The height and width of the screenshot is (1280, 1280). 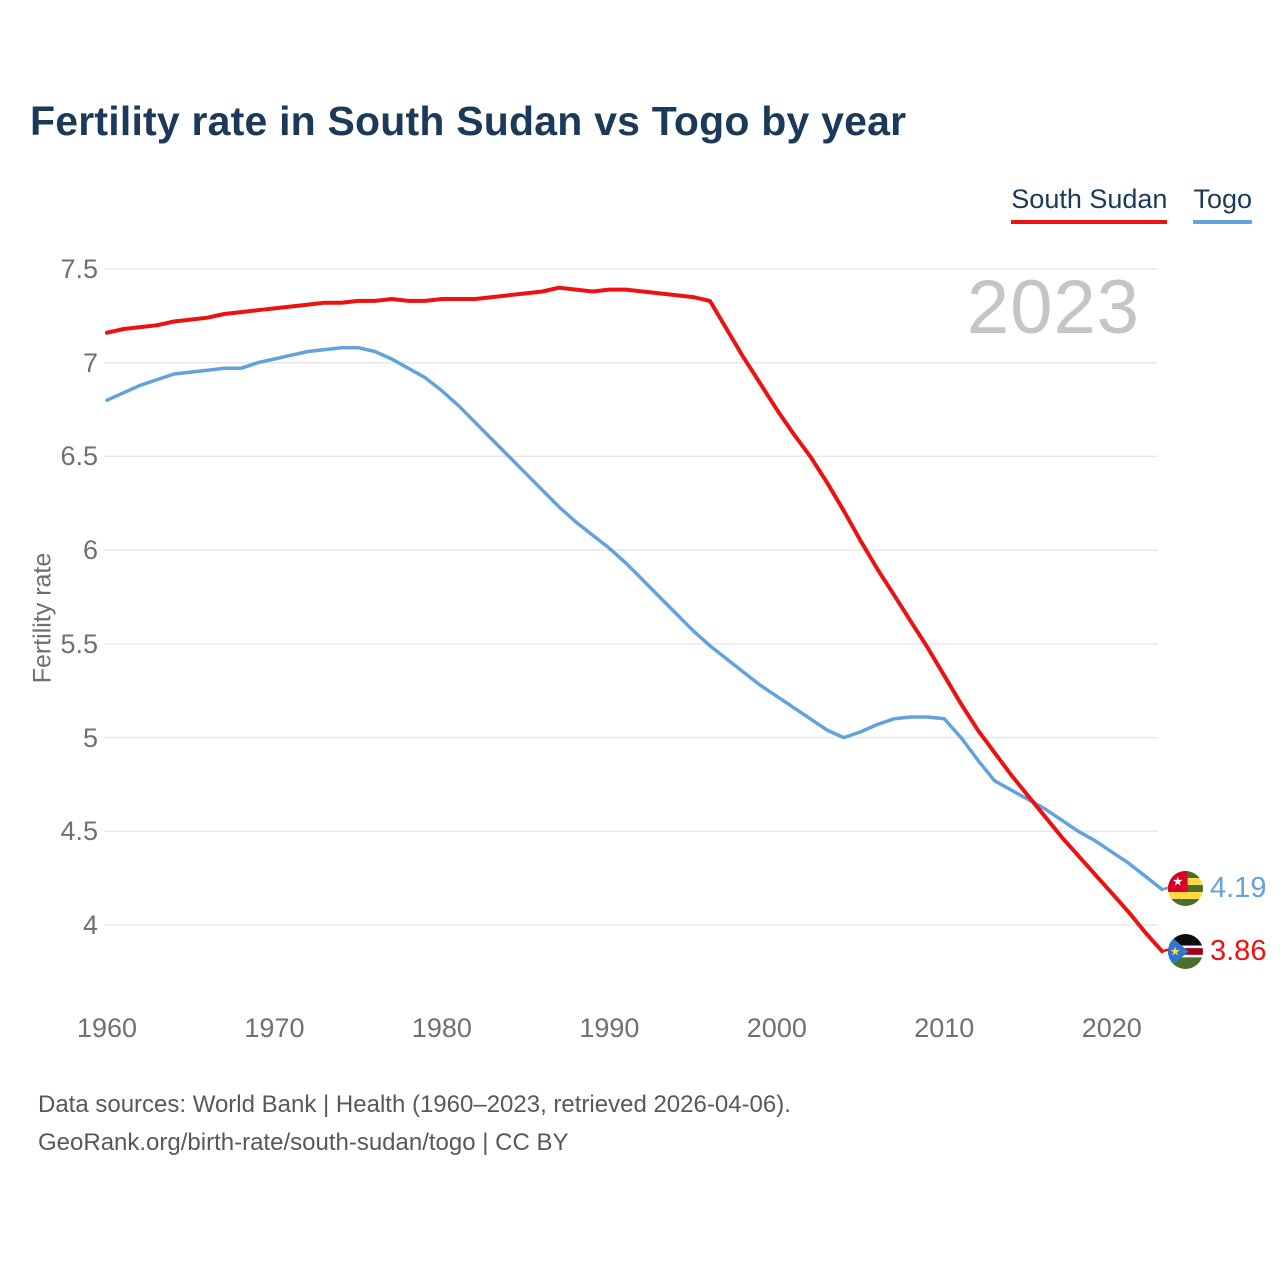 I want to click on x-tick-label: 2020, so click(x=1111, y=1028).